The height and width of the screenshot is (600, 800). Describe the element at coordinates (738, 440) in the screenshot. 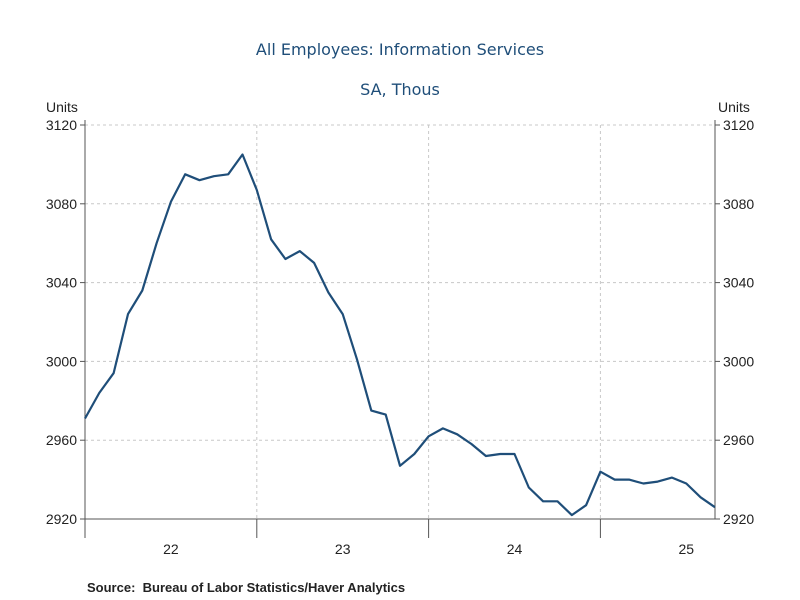

I see `right-y-tick-label: 2960` at that location.